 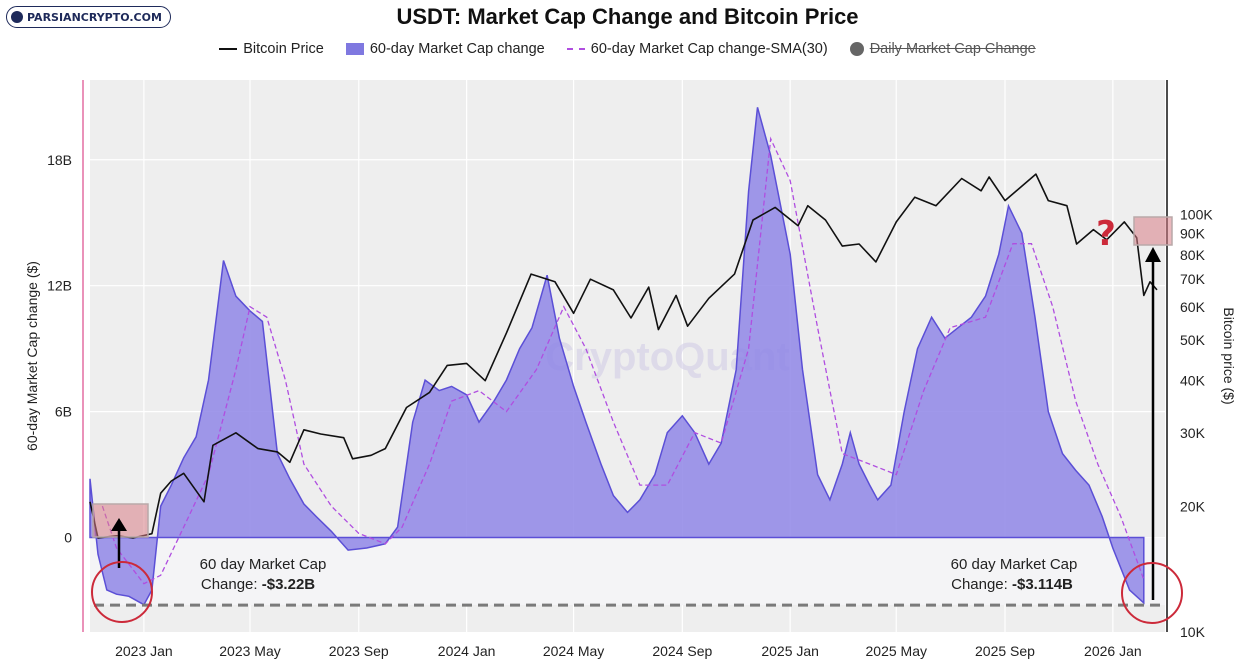 What do you see at coordinates (354, 49) in the screenshot?
I see `area-swatch-icon` at bounding box center [354, 49].